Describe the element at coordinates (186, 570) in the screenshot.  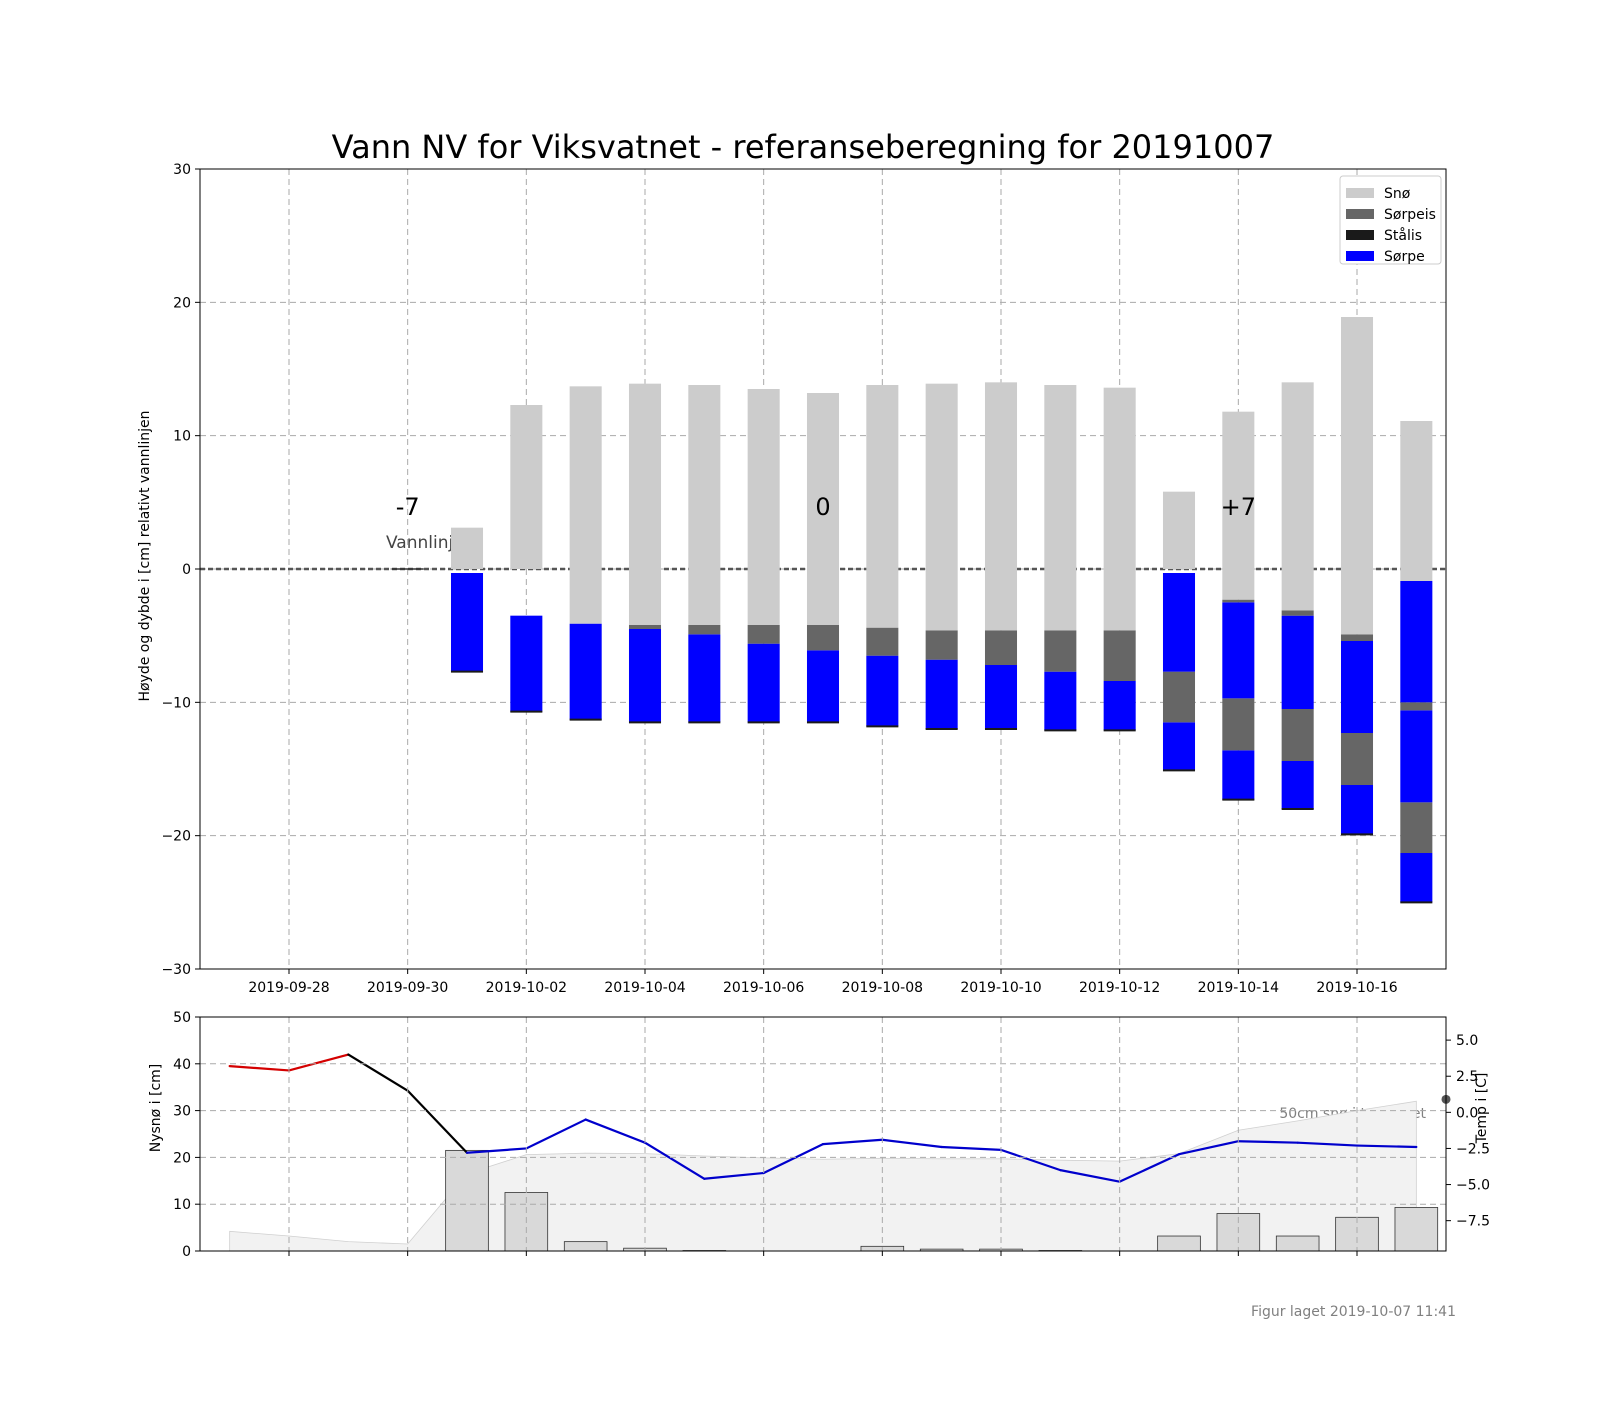
I see `top-y-tick-label: 0` at that location.